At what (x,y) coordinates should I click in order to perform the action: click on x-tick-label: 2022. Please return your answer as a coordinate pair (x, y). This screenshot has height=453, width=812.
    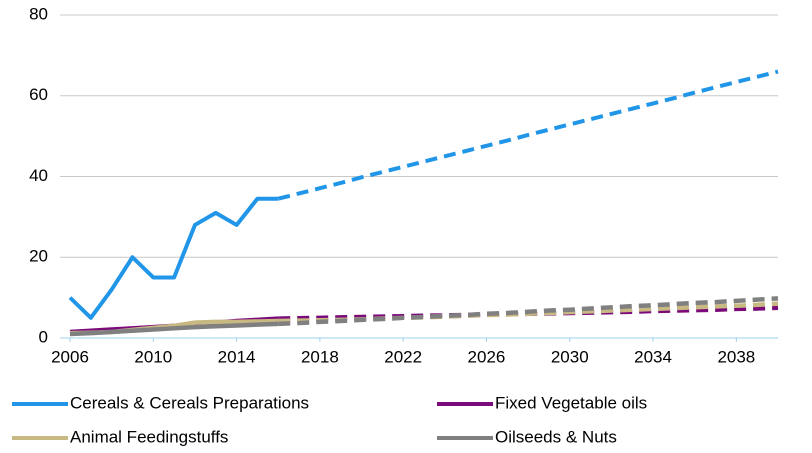
    Looking at the image, I should click on (403, 356).